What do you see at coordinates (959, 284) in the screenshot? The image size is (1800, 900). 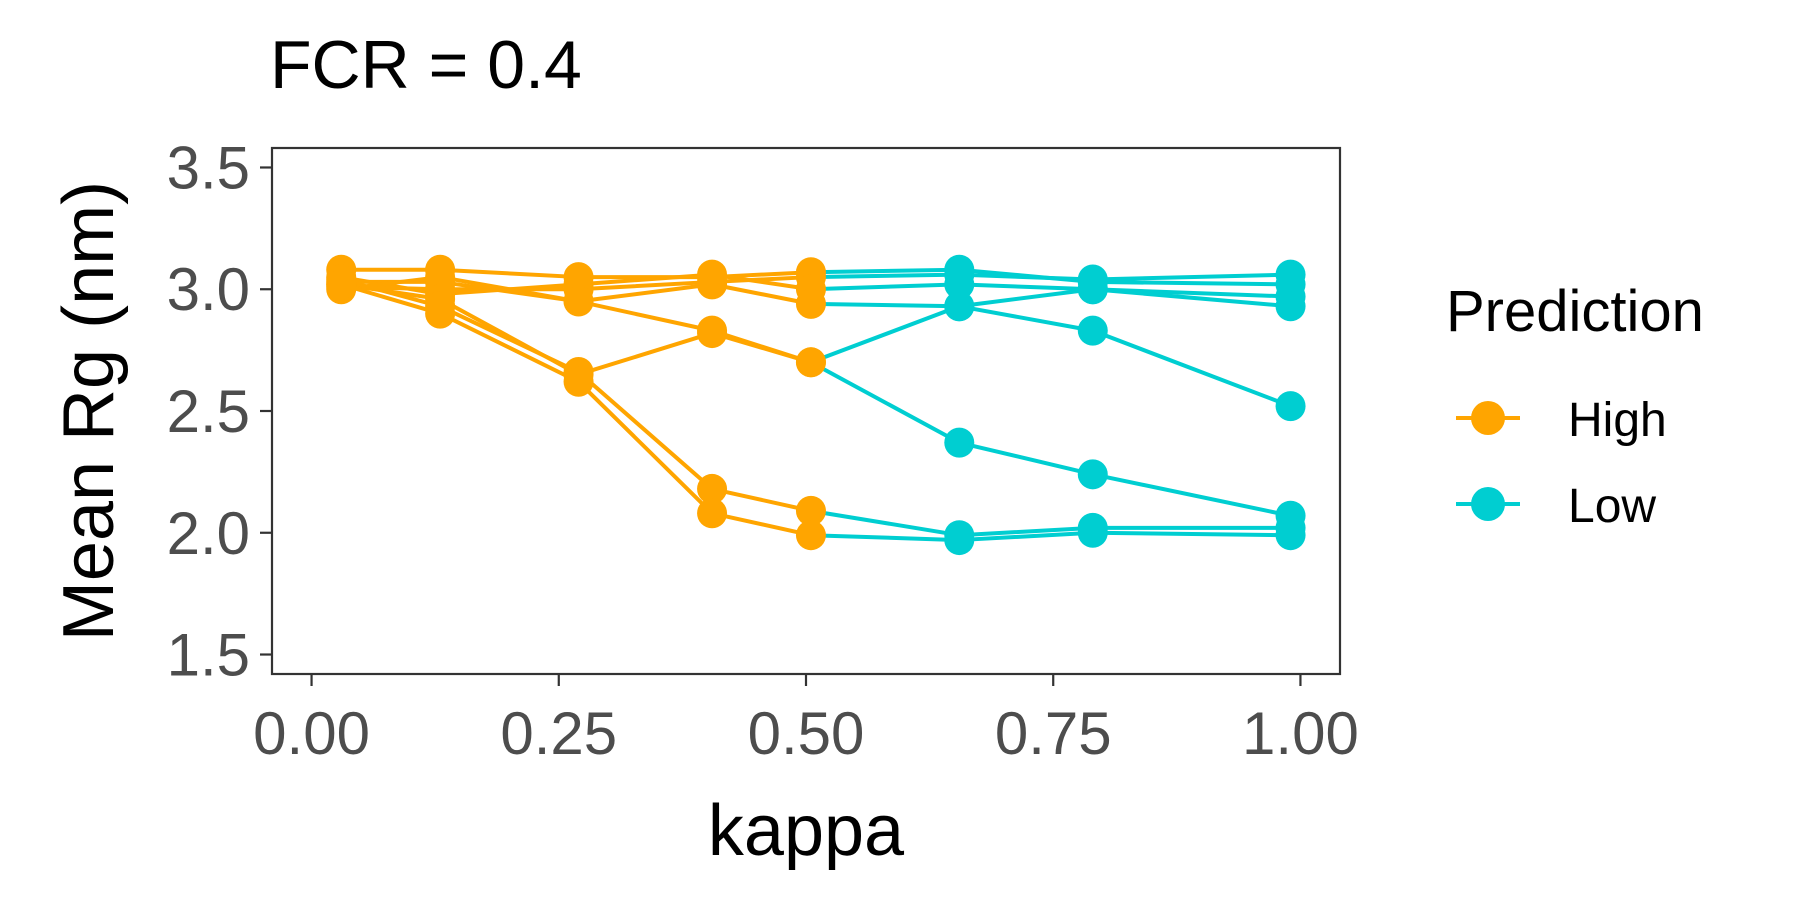 I see `series-3-point` at bounding box center [959, 284].